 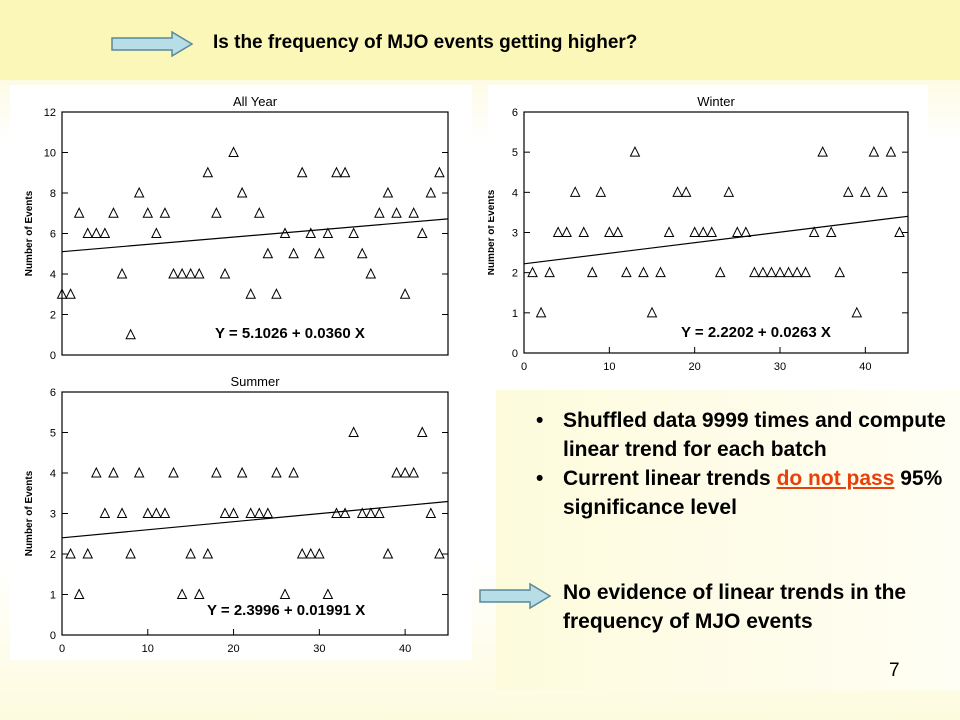 What do you see at coordinates (53, 434) in the screenshot?
I see `y-tick-label: 5` at bounding box center [53, 434].